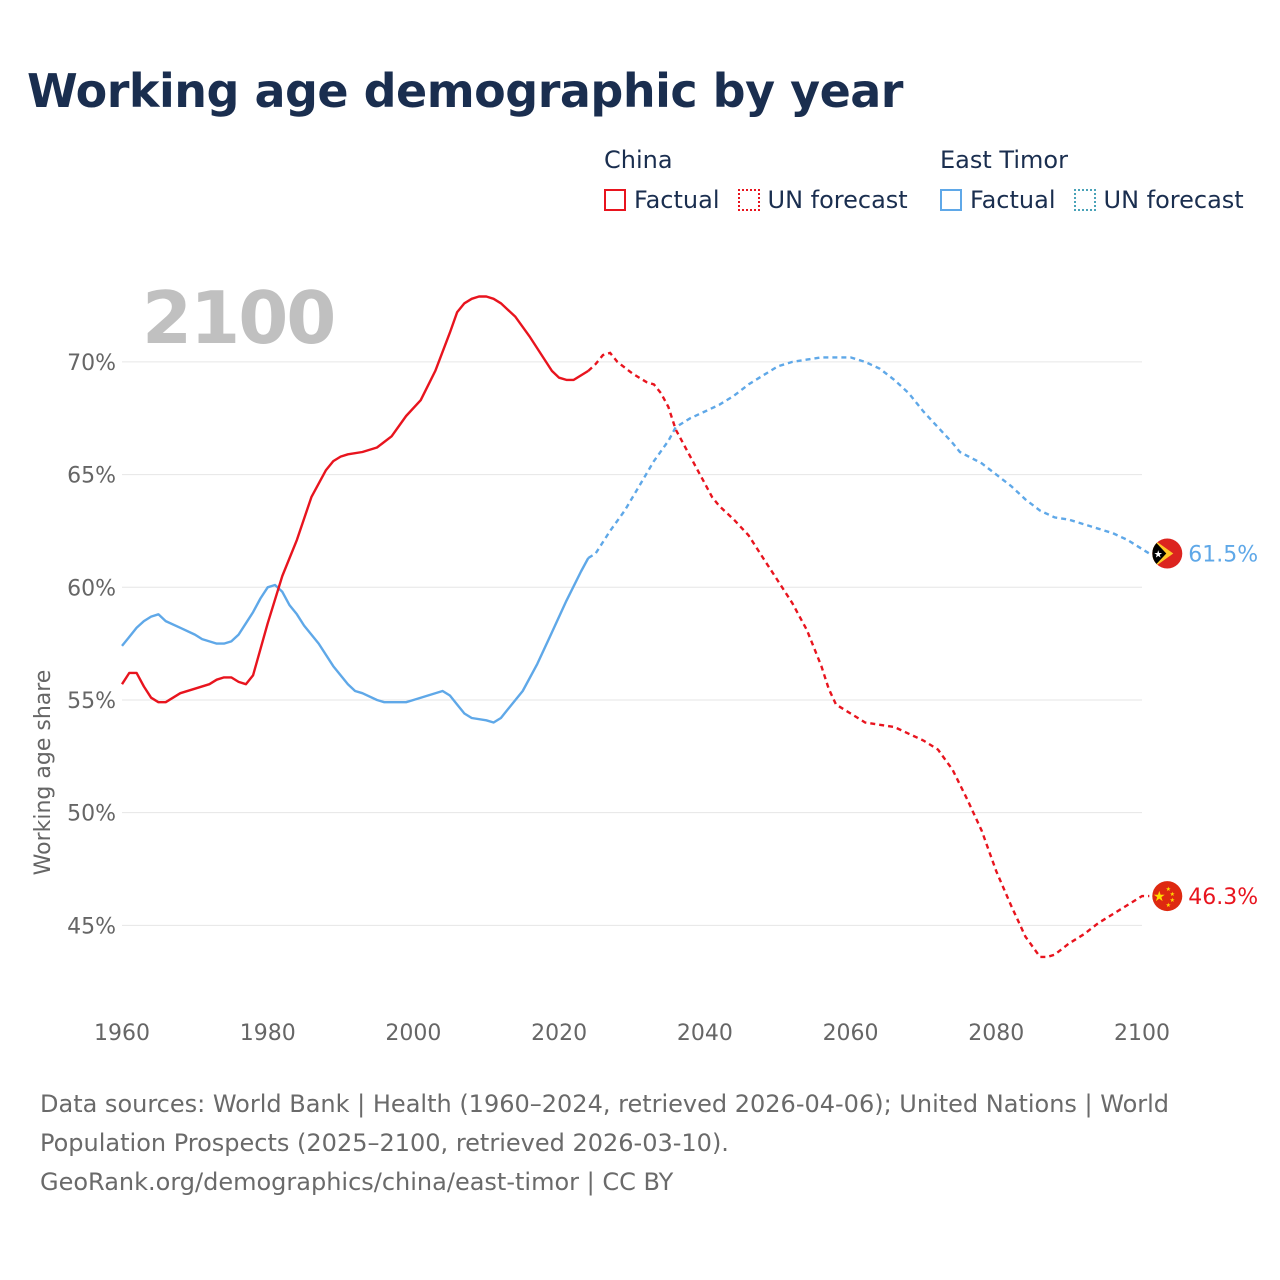 The image size is (1280, 1280). Describe the element at coordinates (1142, 1033) in the screenshot. I see `x-tick-label: 2100` at that location.